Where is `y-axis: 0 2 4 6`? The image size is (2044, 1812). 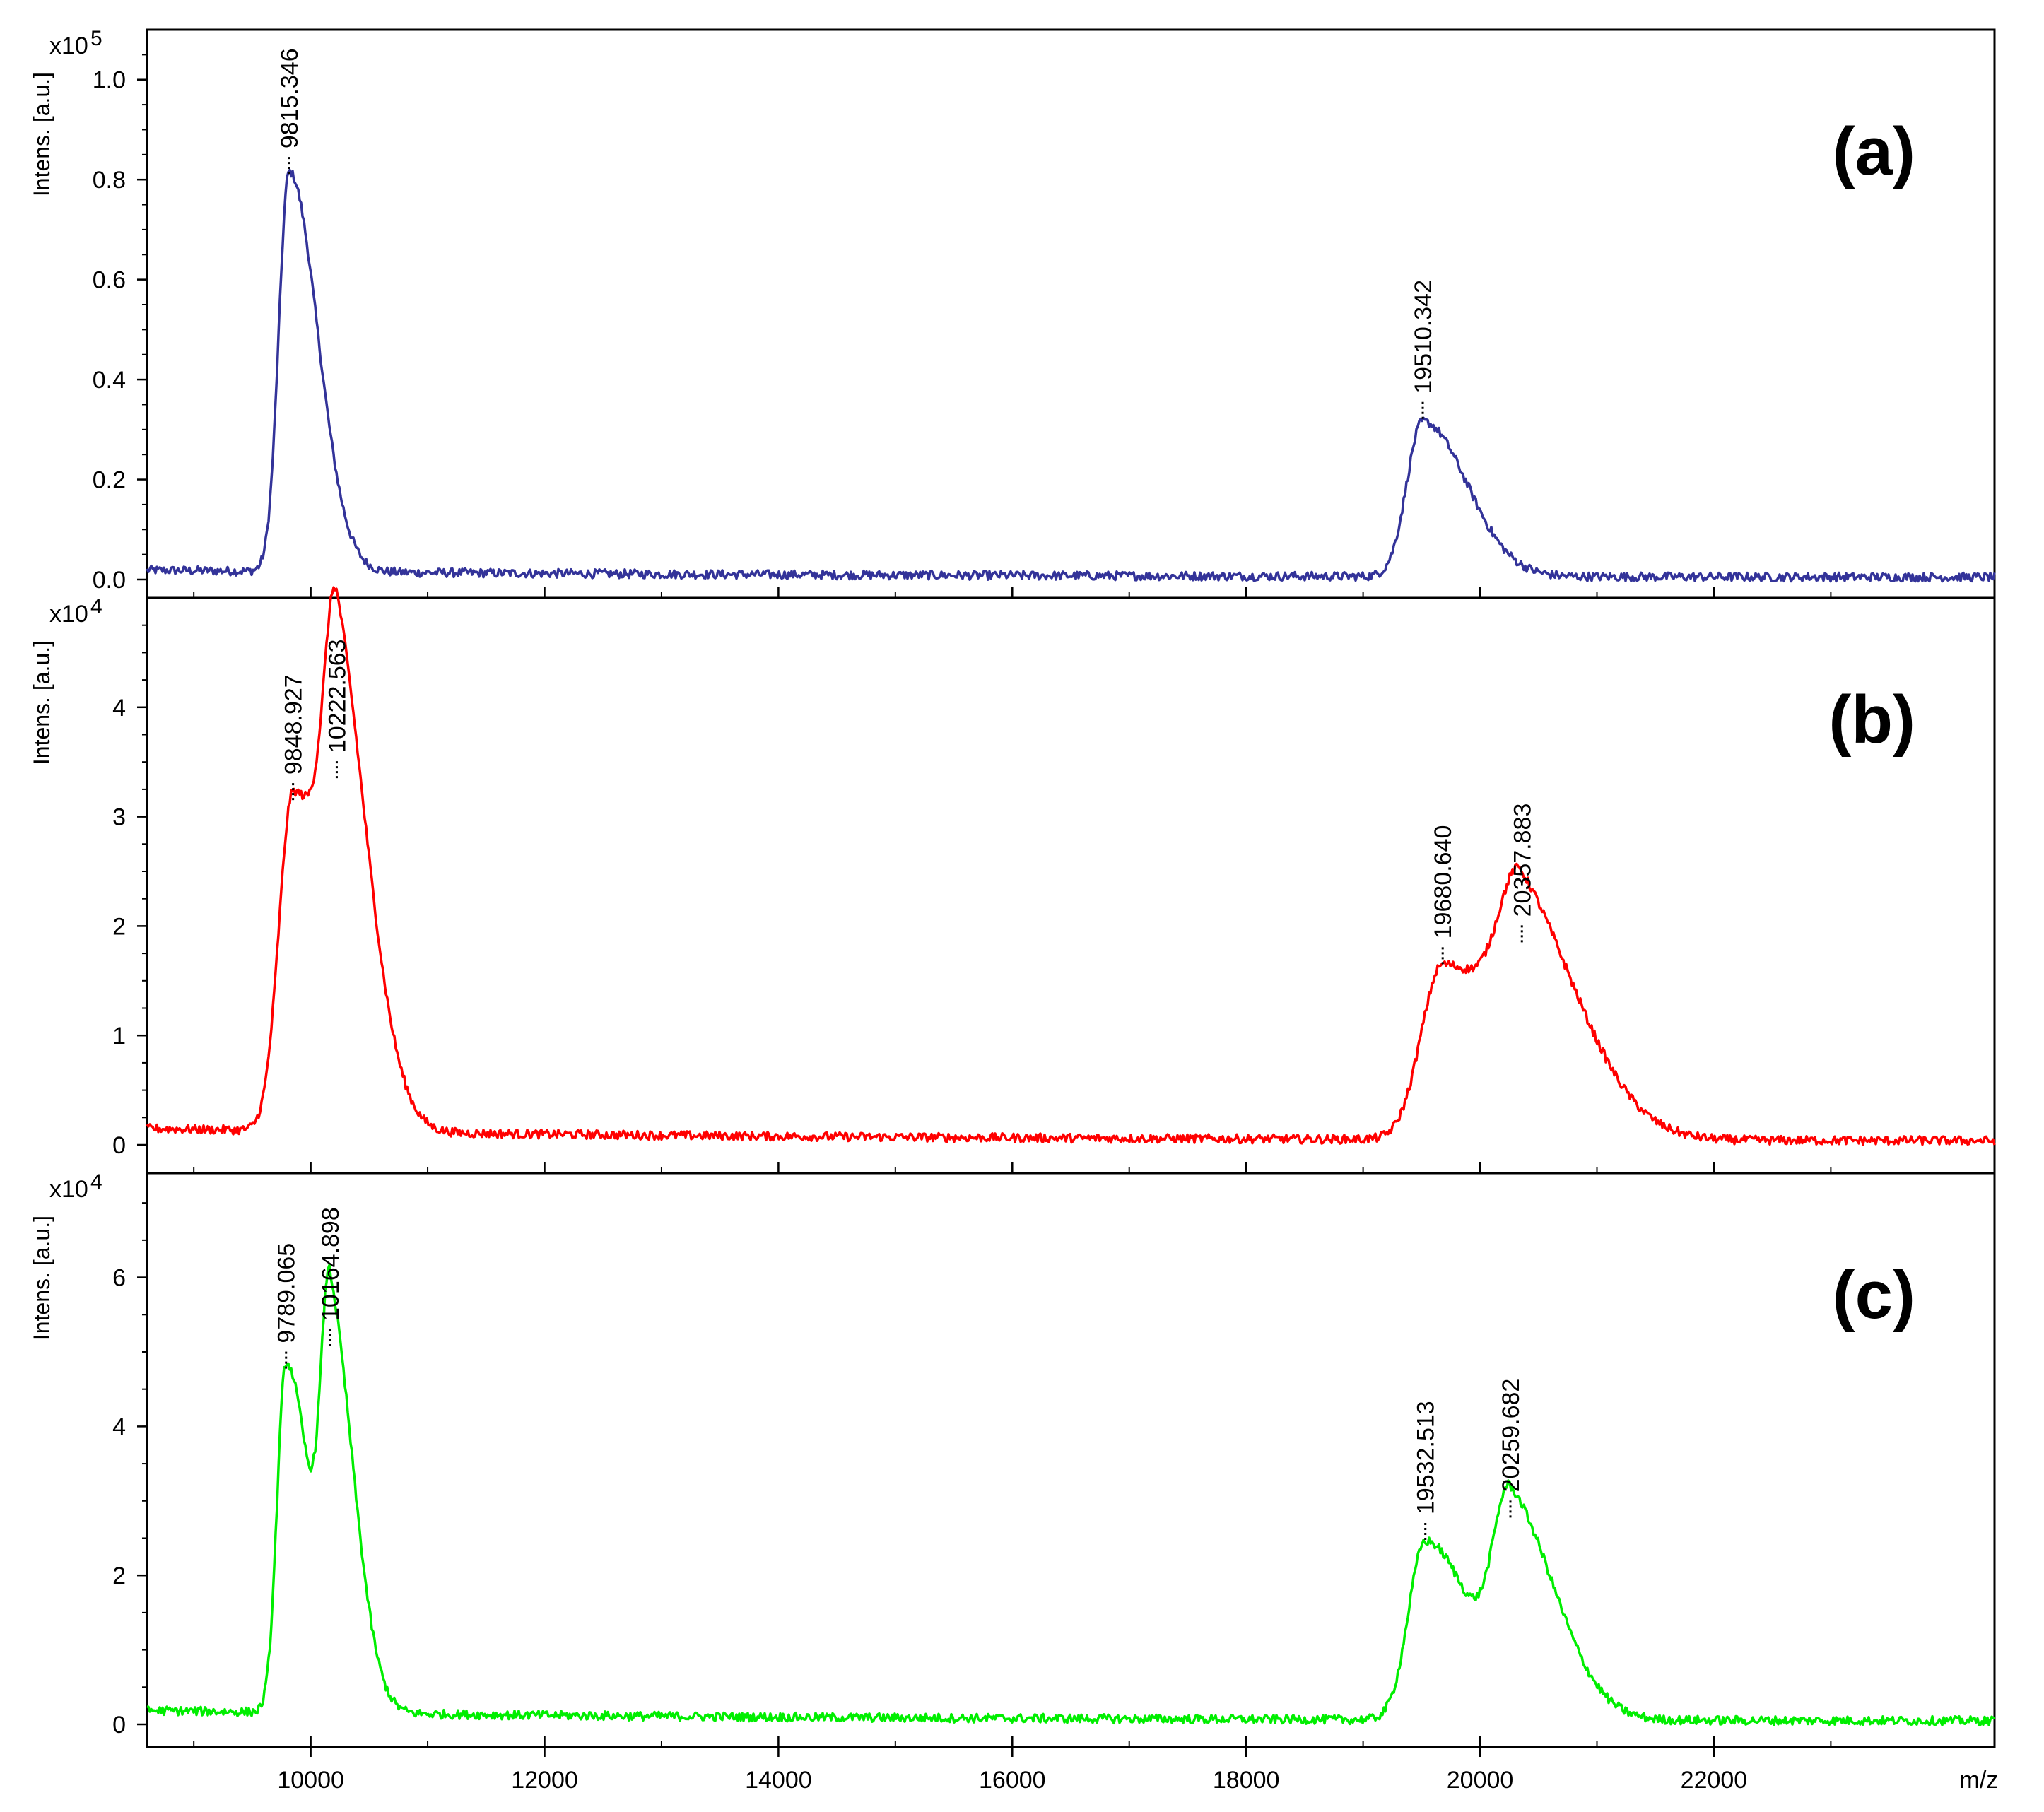 y-axis: 0 2 4 6 is located at coordinates (129, 1470).